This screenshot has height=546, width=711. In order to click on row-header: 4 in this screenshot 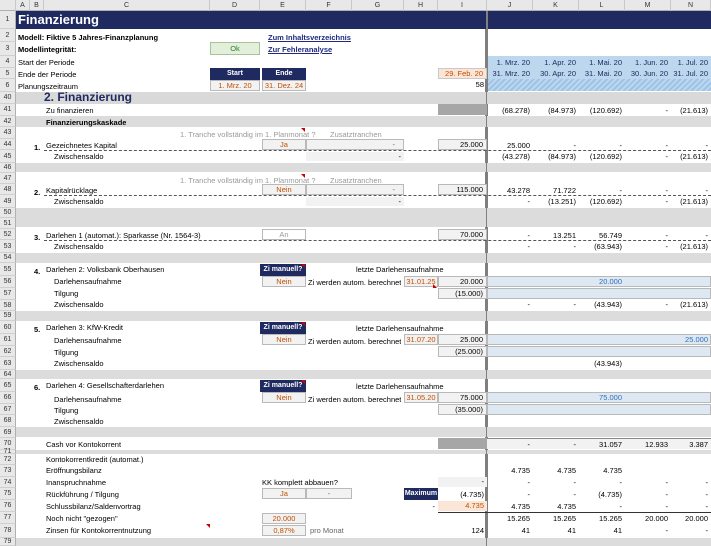, I will do `click(8, 62)`.